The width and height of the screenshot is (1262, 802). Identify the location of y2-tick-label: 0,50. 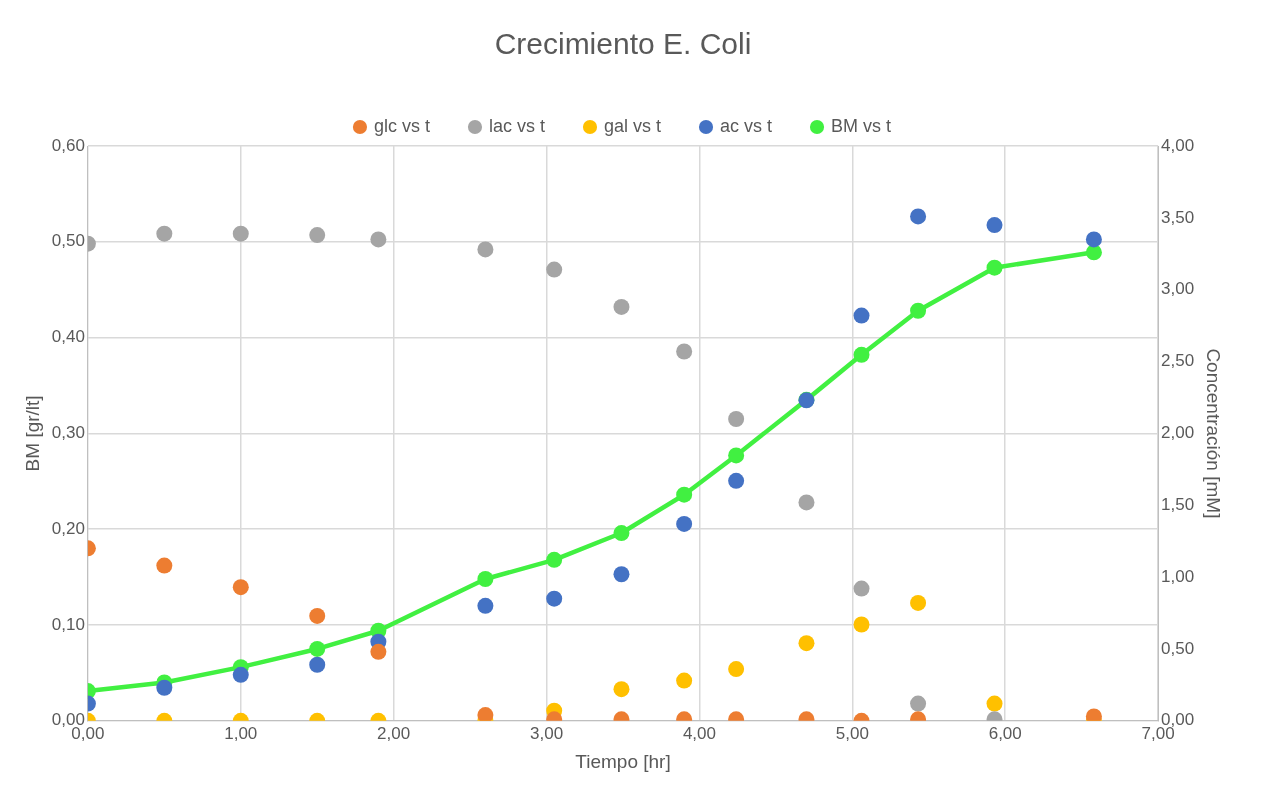
(1178, 648).